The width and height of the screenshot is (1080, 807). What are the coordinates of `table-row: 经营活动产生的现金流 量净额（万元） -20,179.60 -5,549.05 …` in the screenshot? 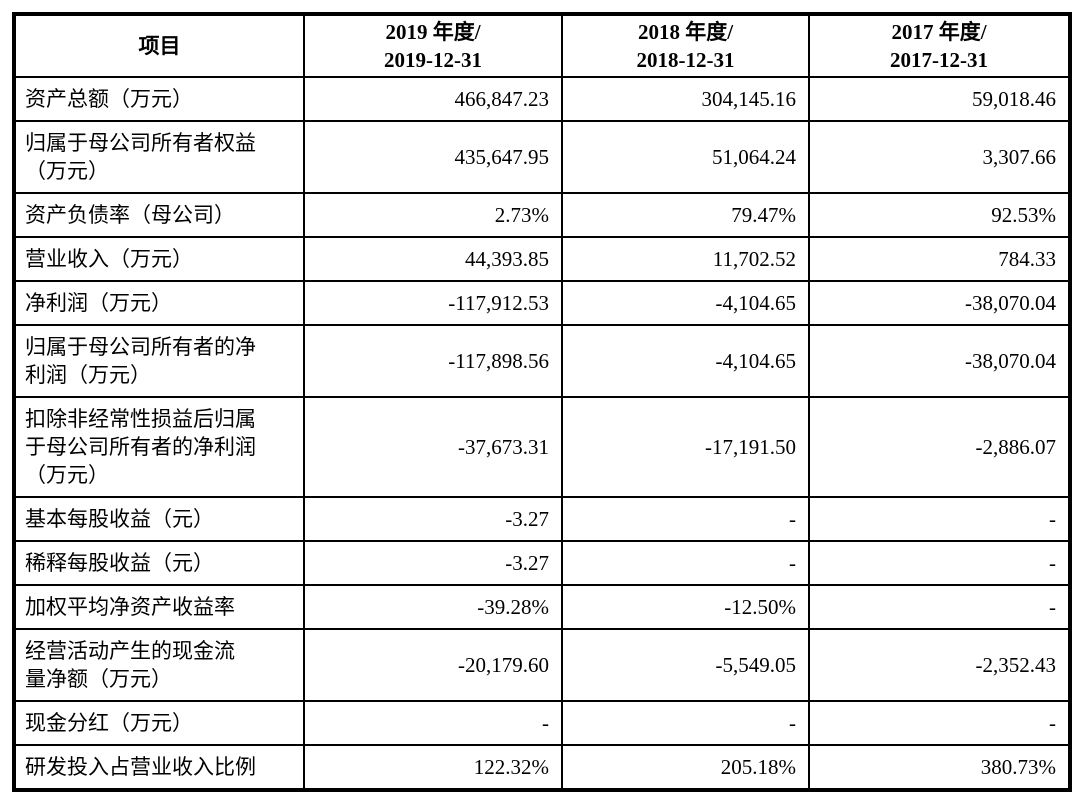 It's located at (542, 665).